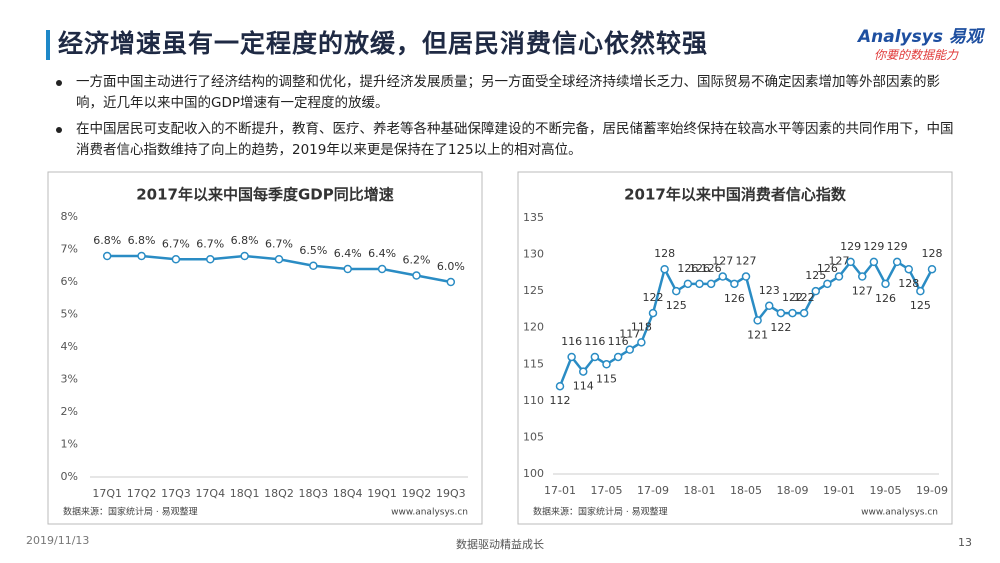 This screenshot has width=1000, height=563. I want to click on y-tick-label: 125, so click(533, 290).